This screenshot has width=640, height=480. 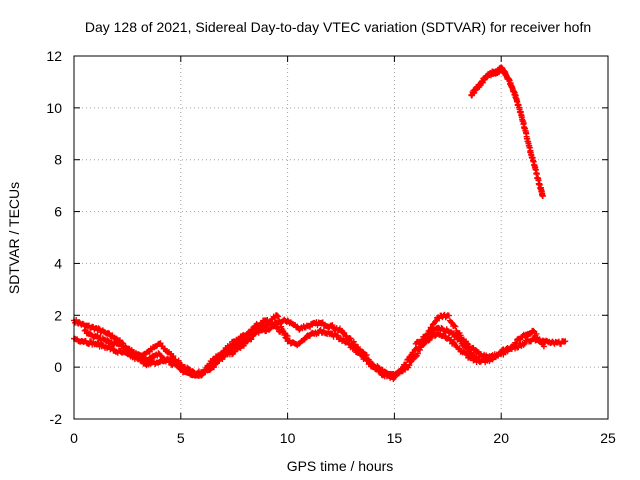 What do you see at coordinates (608, 438) in the screenshot?
I see `x-tick-label-5: 25` at bounding box center [608, 438].